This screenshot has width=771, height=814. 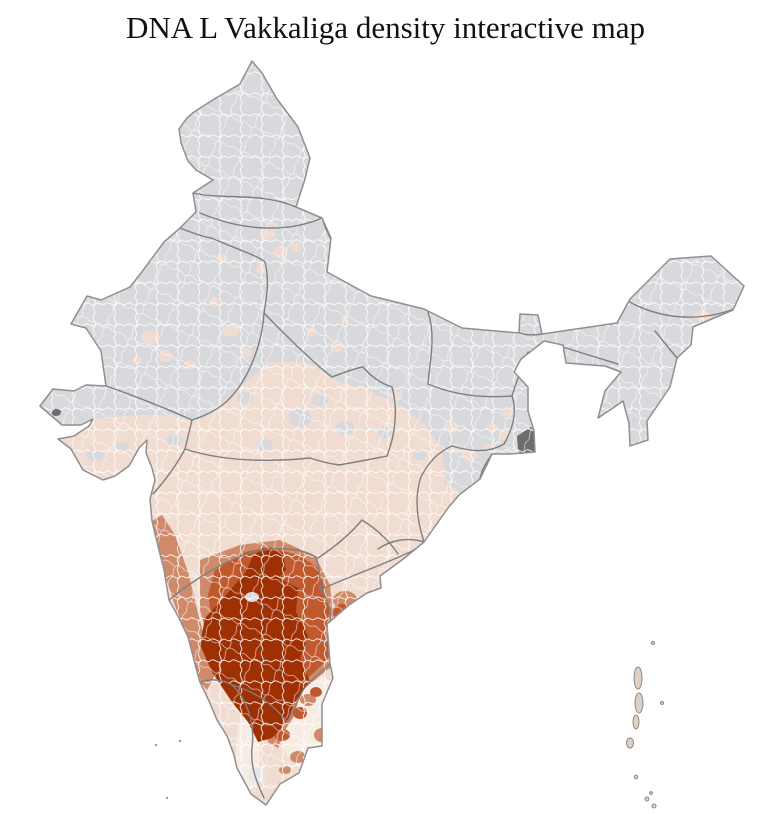 What do you see at coordinates (385, 27) in the screenshot?
I see `page-title: DNA L Vakkaliga density interactive map` at bounding box center [385, 27].